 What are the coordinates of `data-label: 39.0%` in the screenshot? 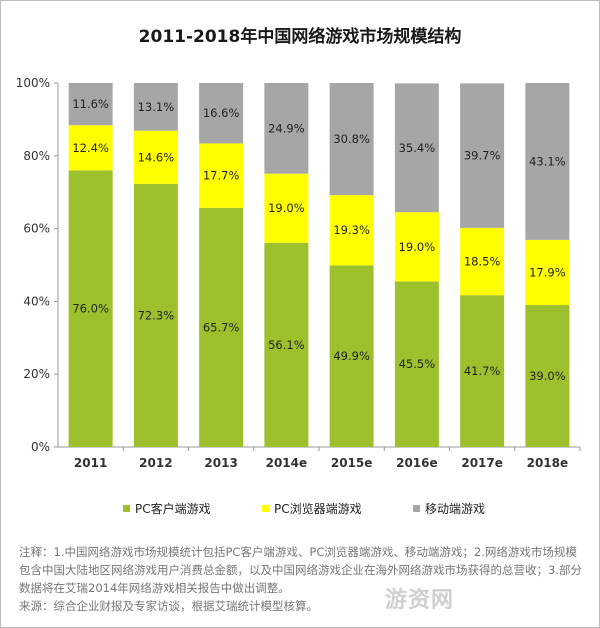 It's located at (547, 376).